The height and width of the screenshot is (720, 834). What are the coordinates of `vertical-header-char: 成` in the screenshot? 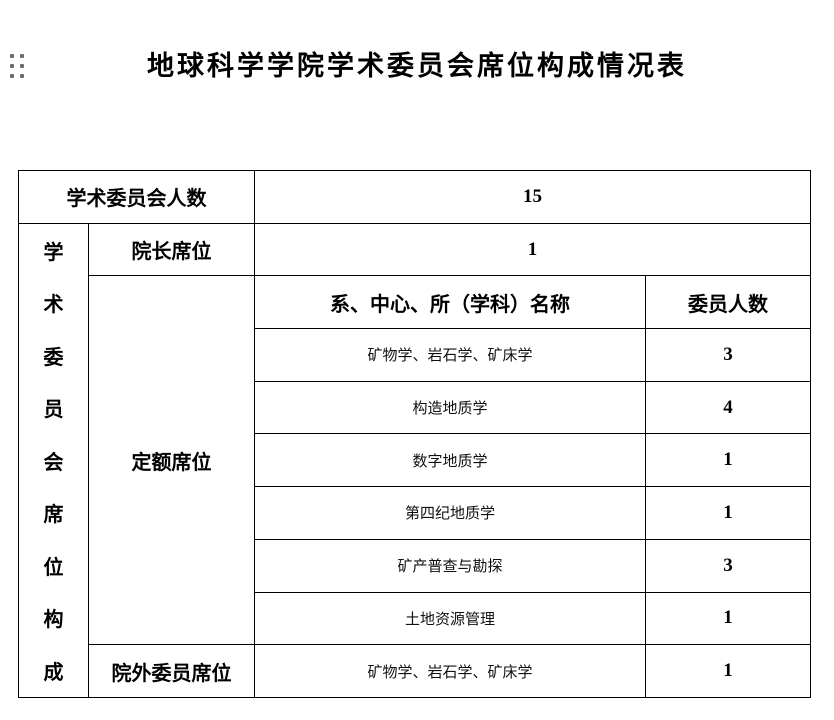 It's located at (53, 672).